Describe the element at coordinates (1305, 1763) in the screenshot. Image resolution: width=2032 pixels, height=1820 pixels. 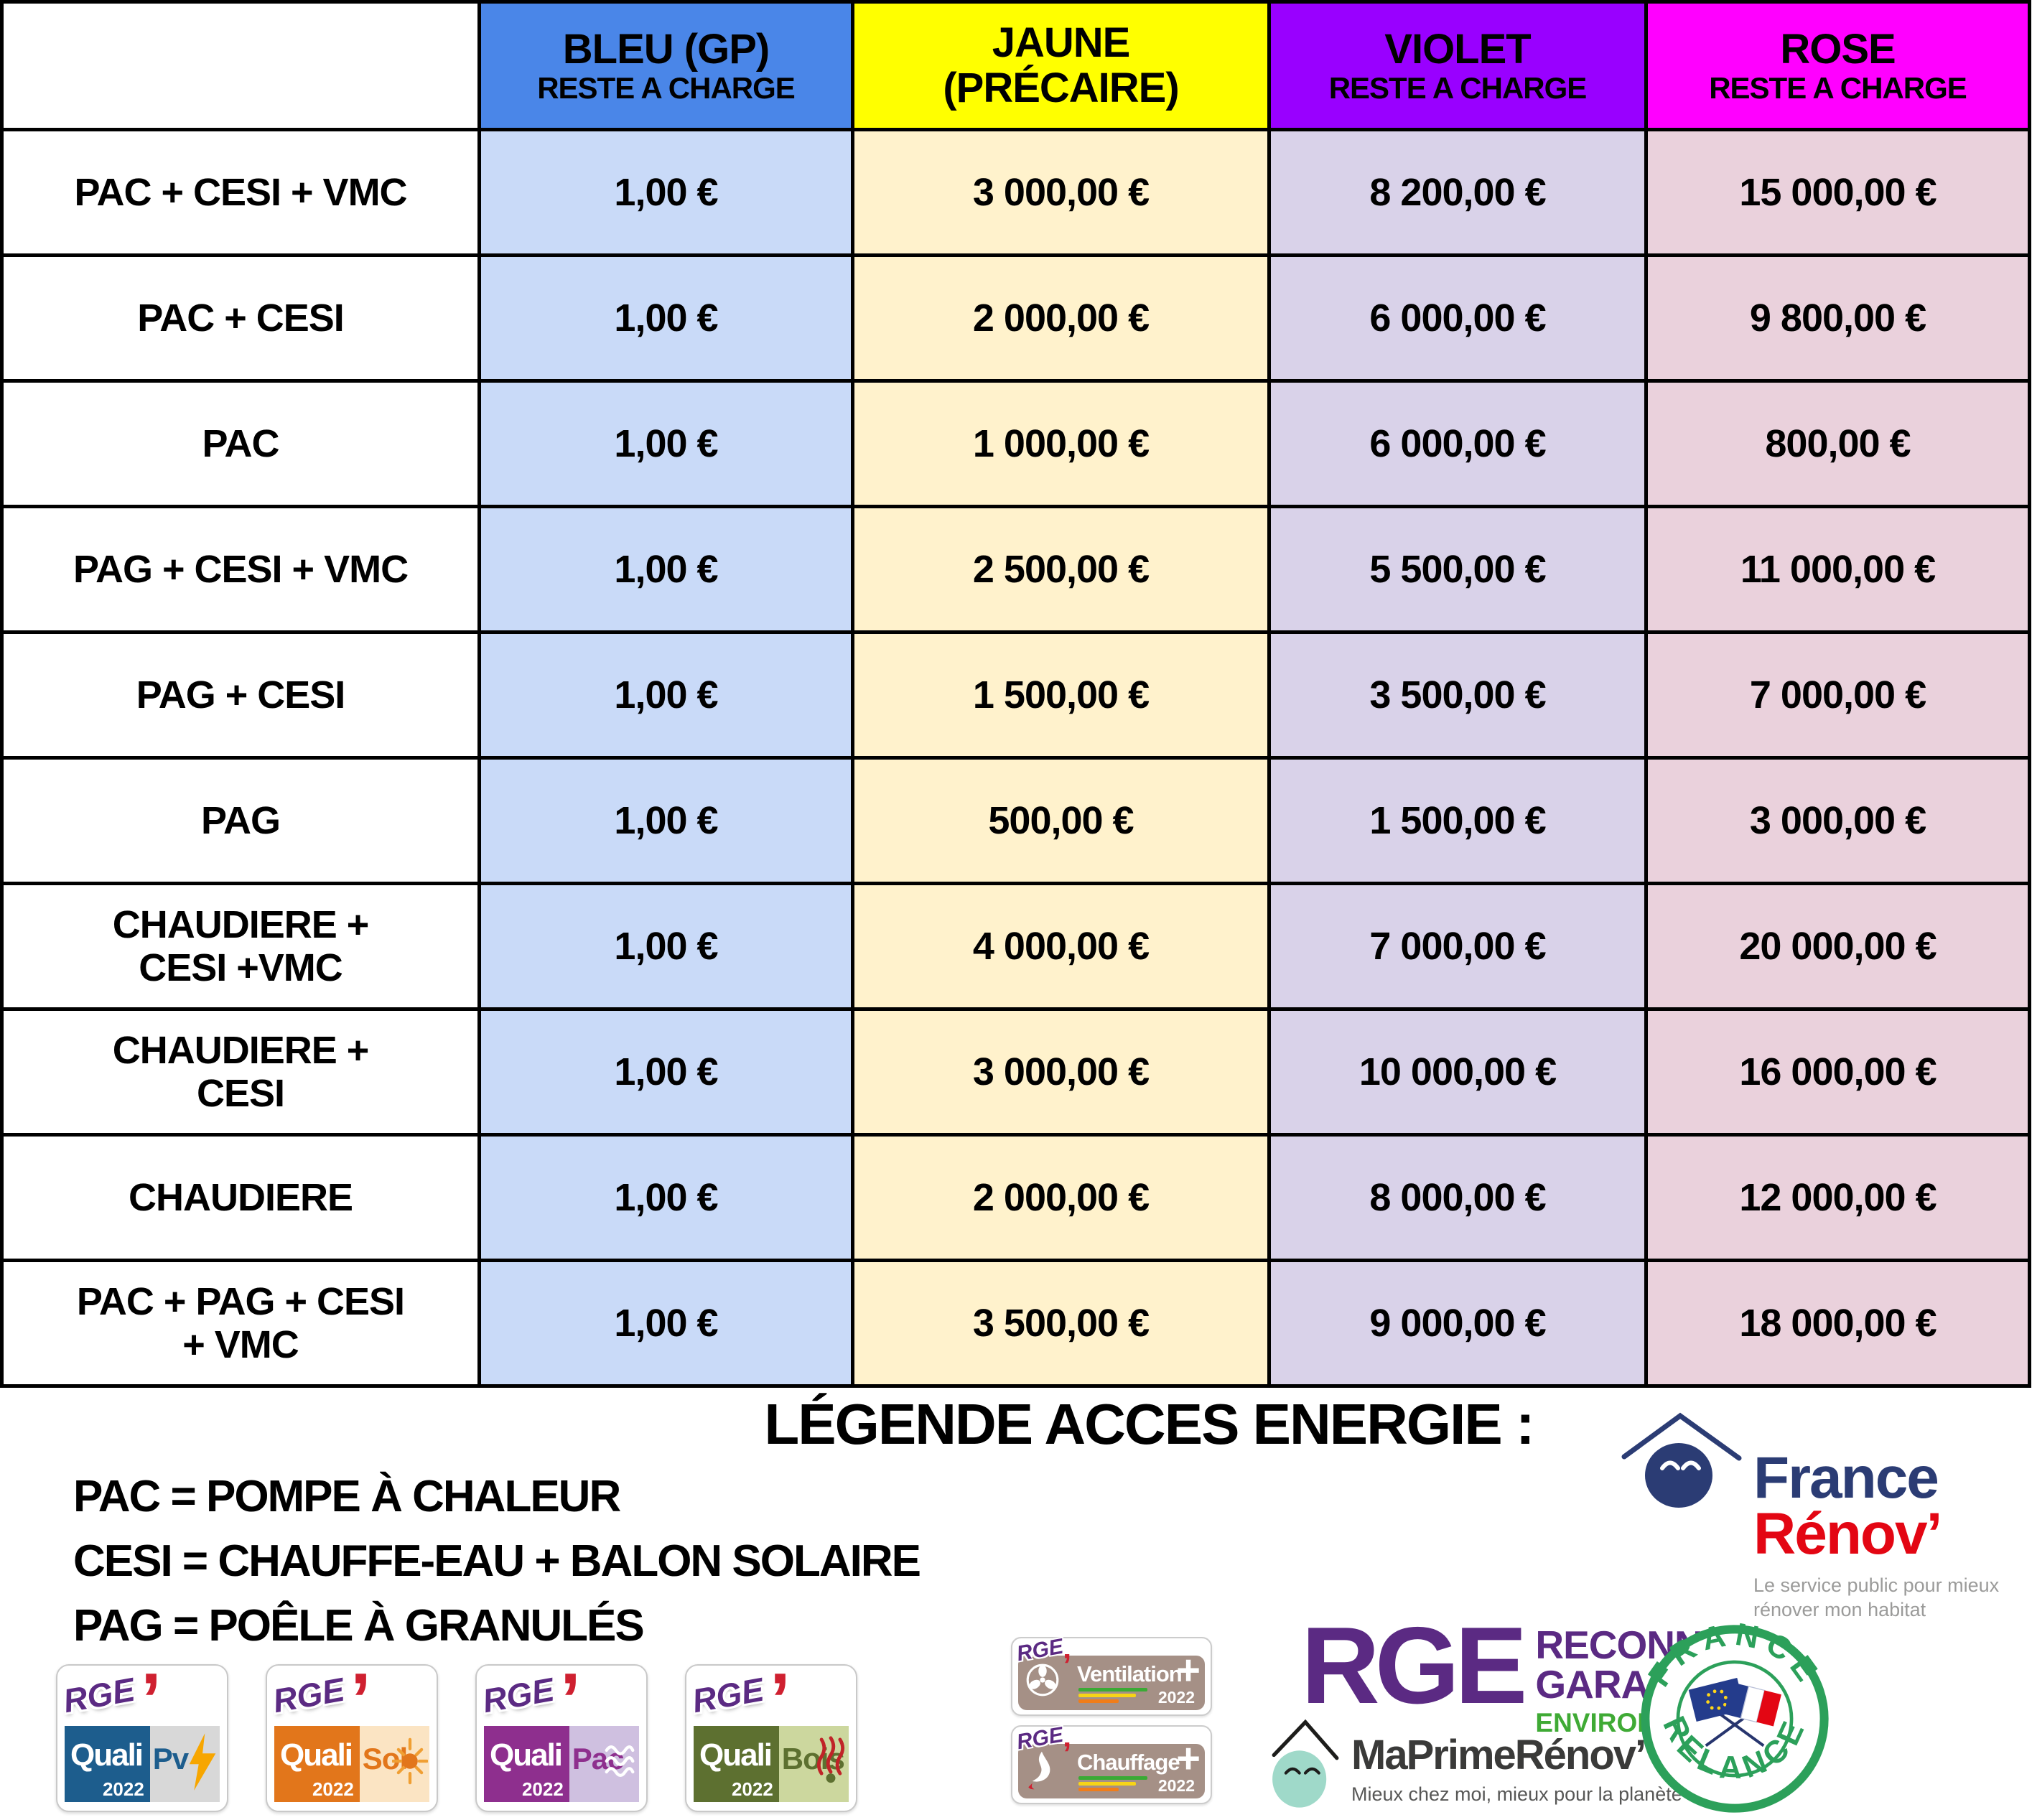
I see `maprimerenov-house-icon` at that location.